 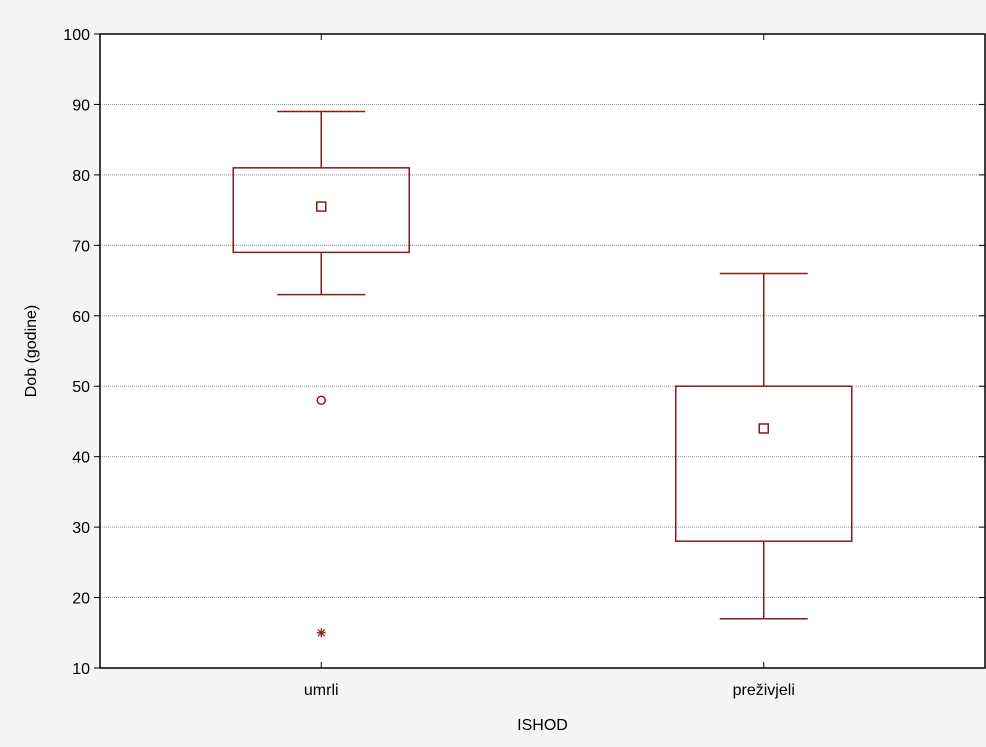 What do you see at coordinates (81, 176) in the screenshot?
I see `y-tick-label: 80` at bounding box center [81, 176].